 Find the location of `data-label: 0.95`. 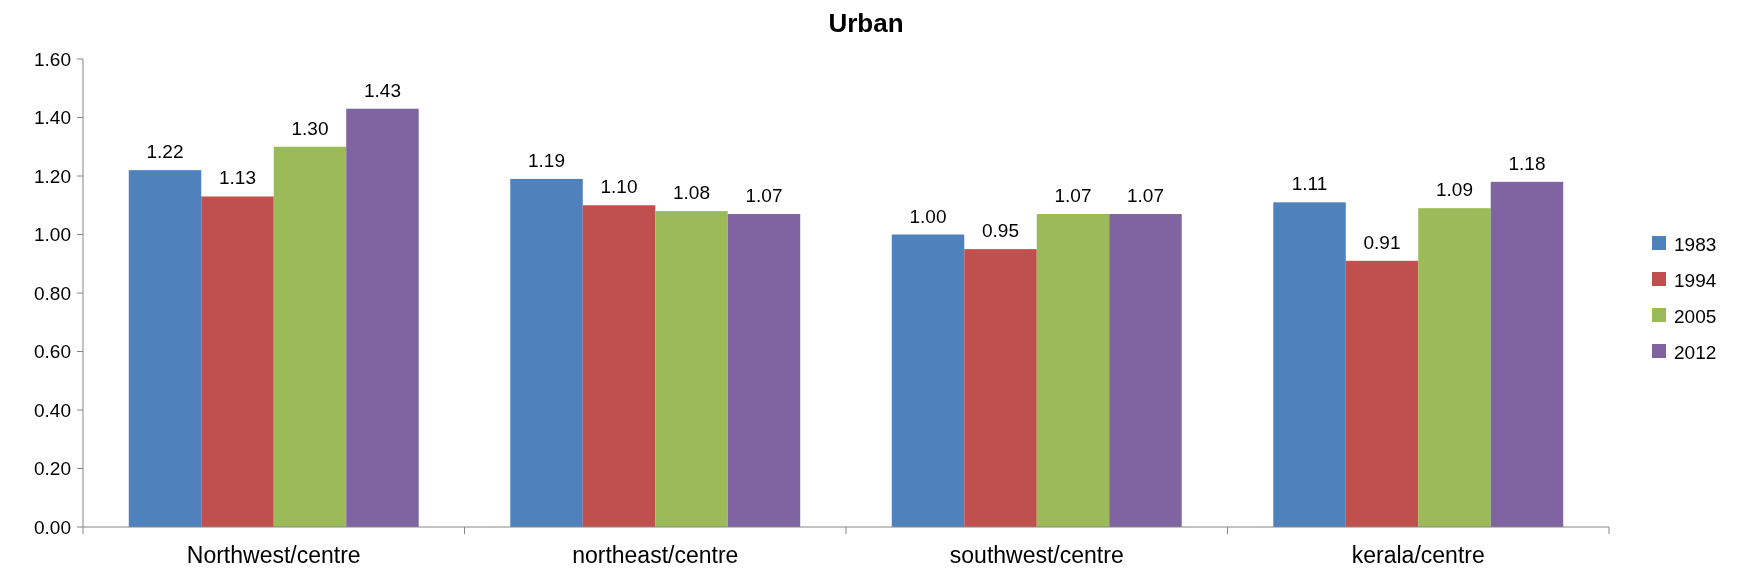

data-label: 0.95 is located at coordinates (1000, 231).